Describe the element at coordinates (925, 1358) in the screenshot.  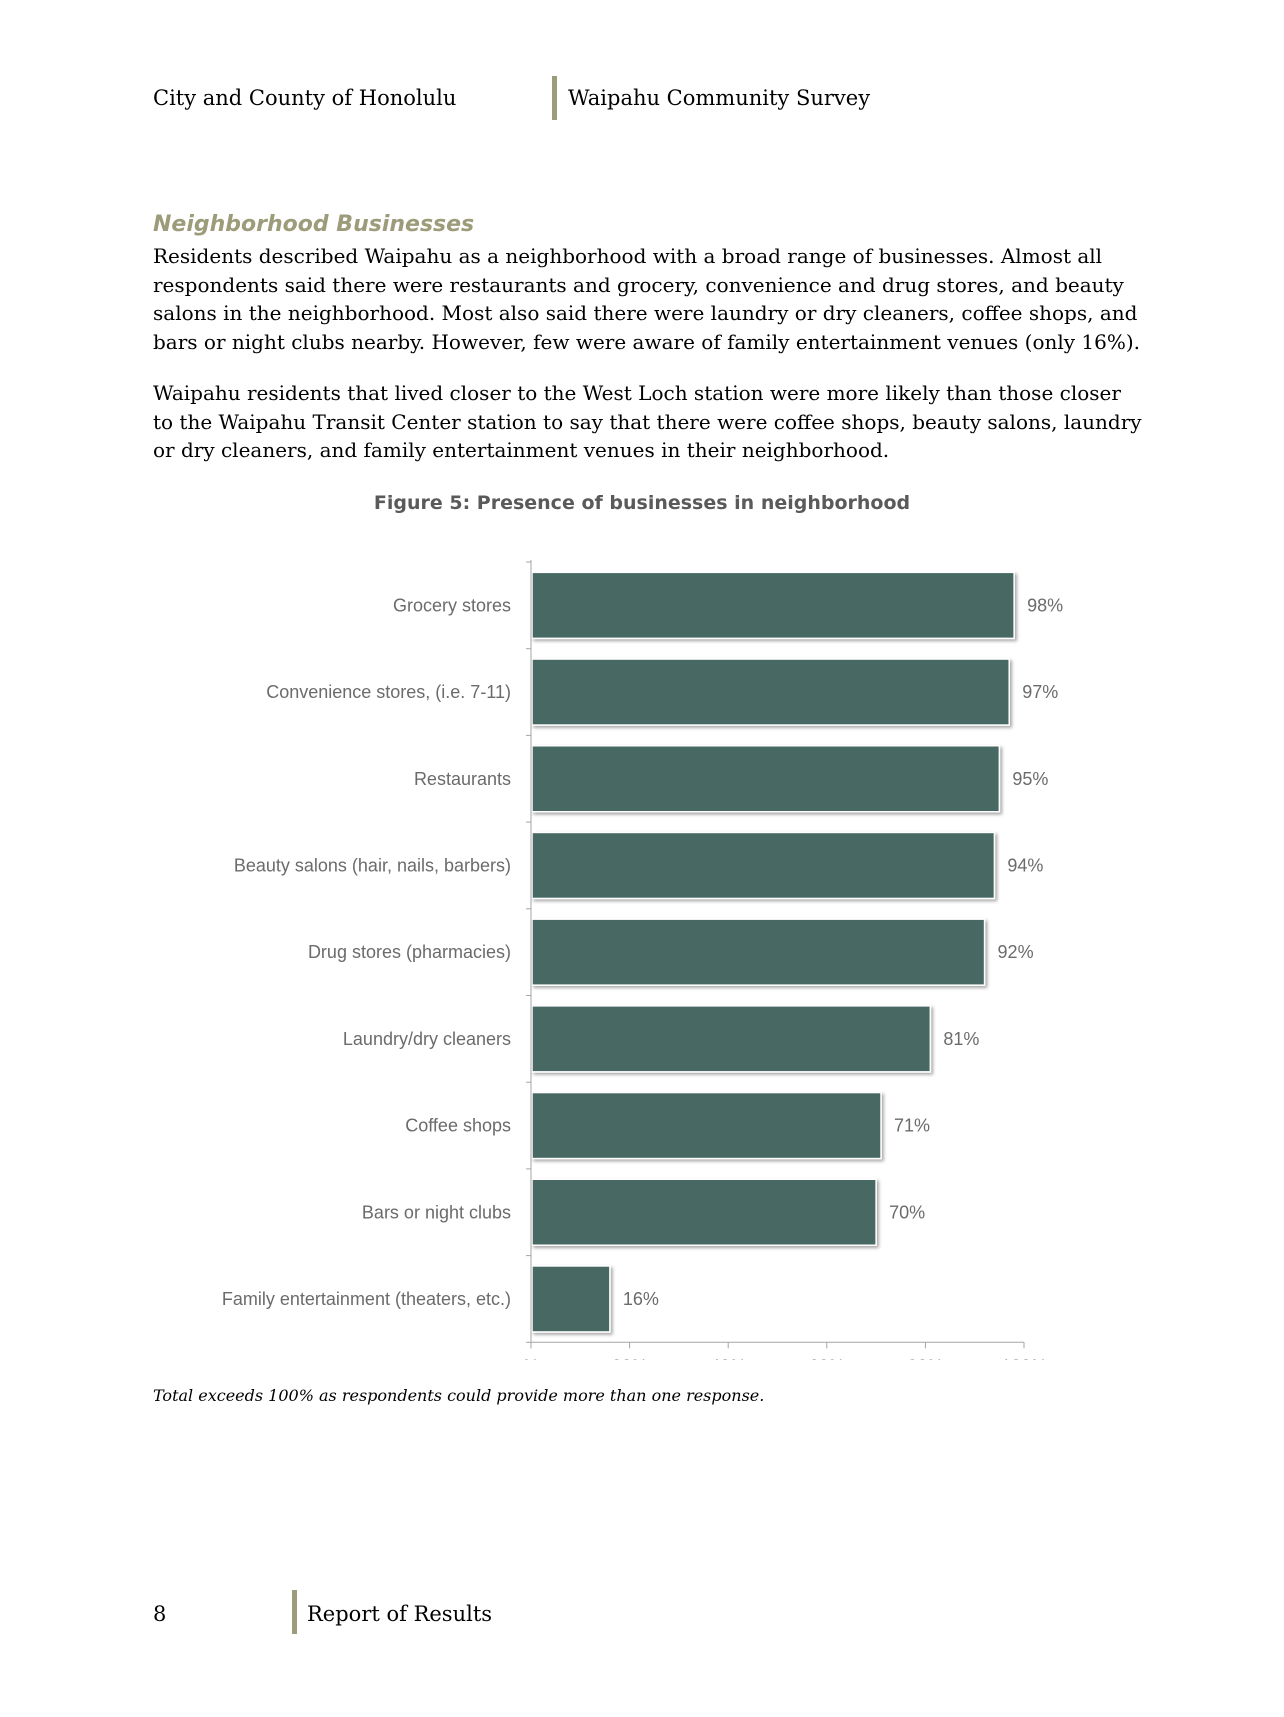
I see `x-tick-label: 80%` at that location.